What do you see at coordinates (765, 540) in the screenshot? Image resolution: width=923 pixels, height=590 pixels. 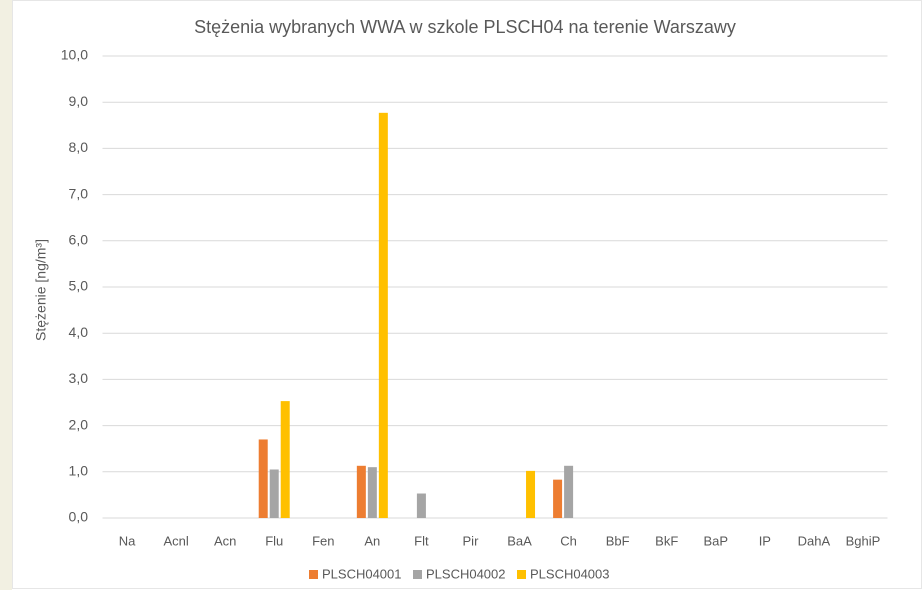 I see `x-tick-label: IP` at bounding box center [765, 540].